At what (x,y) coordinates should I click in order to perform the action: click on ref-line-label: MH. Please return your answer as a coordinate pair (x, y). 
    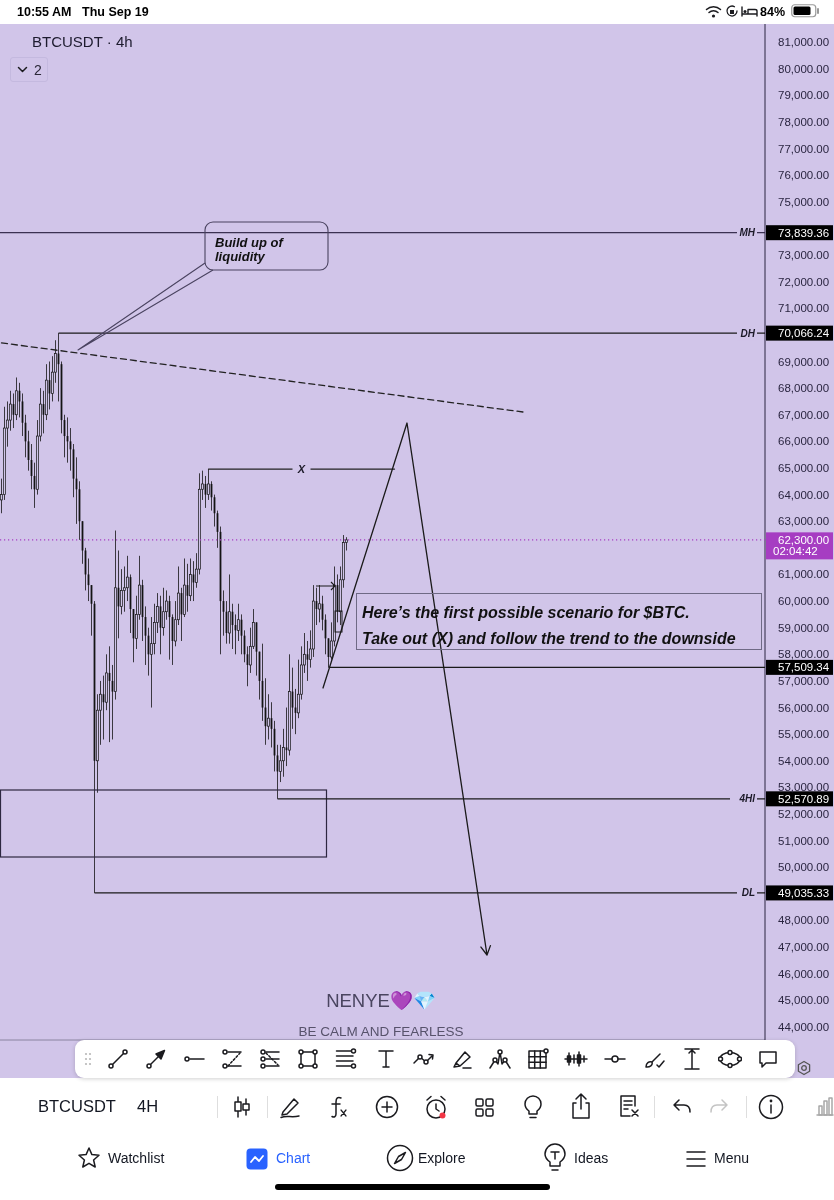
    Looking at the image, I should click on (747, 233).